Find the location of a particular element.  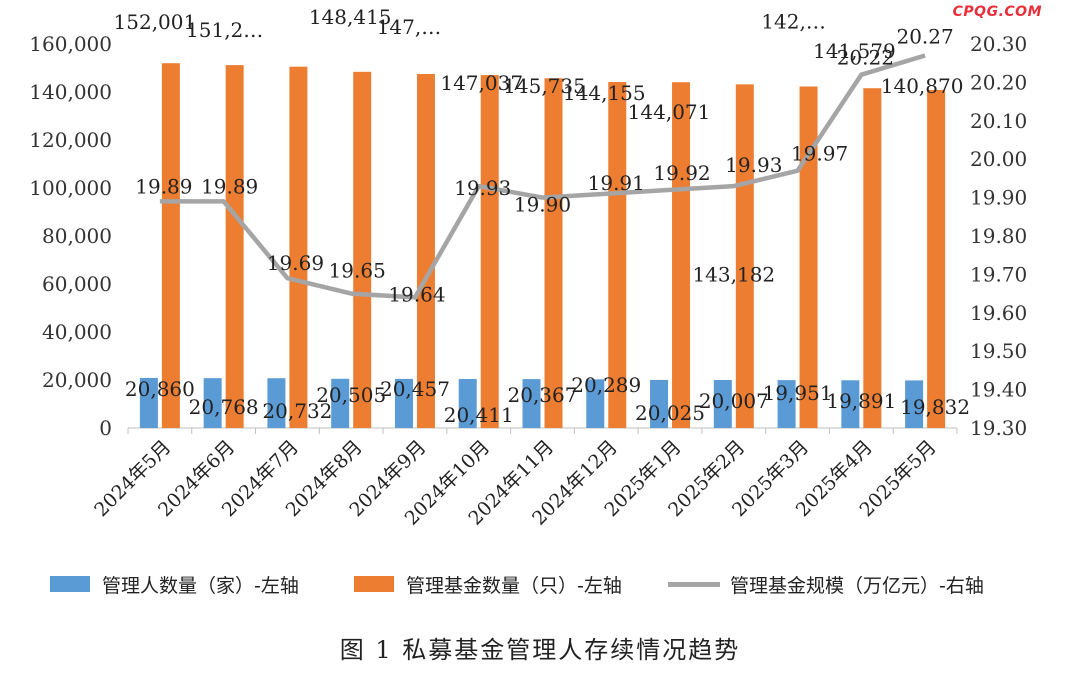

right-axis-tick-label: 19.60 is located at coordinates (998, 313).